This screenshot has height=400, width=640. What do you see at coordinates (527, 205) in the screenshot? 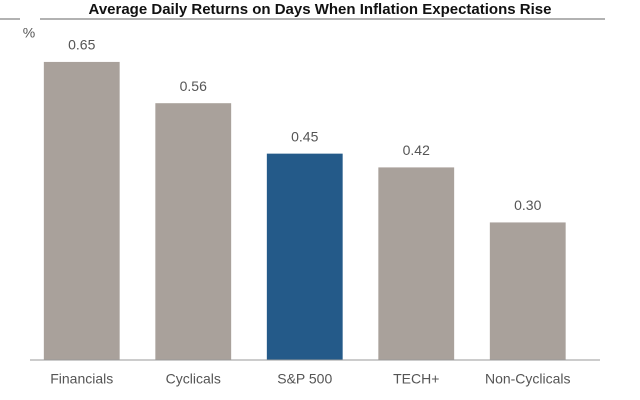
I see `value-label: 0.30` at bounding box center [527, 205].